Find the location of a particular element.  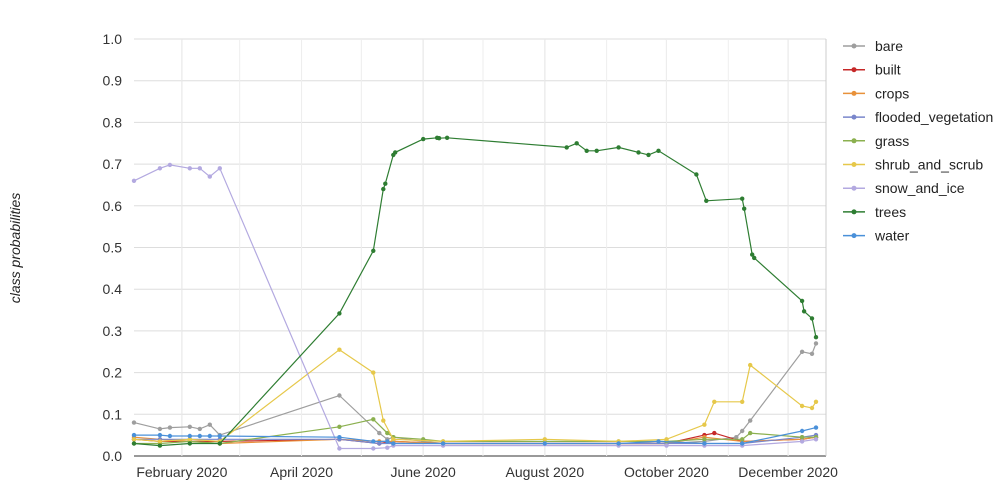

legend-item-trees: trees is located at coordinates (874, 212).